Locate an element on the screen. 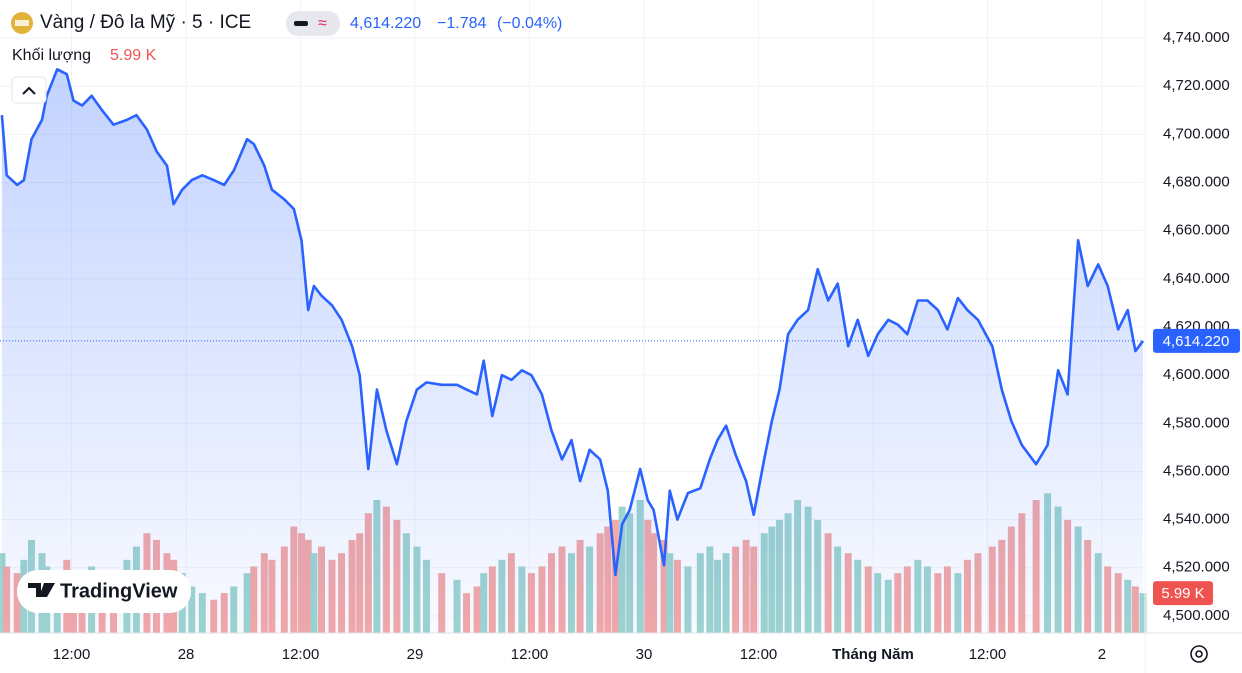  y-tick-label: 4,680.000 is located at coordinates (1196, 181).